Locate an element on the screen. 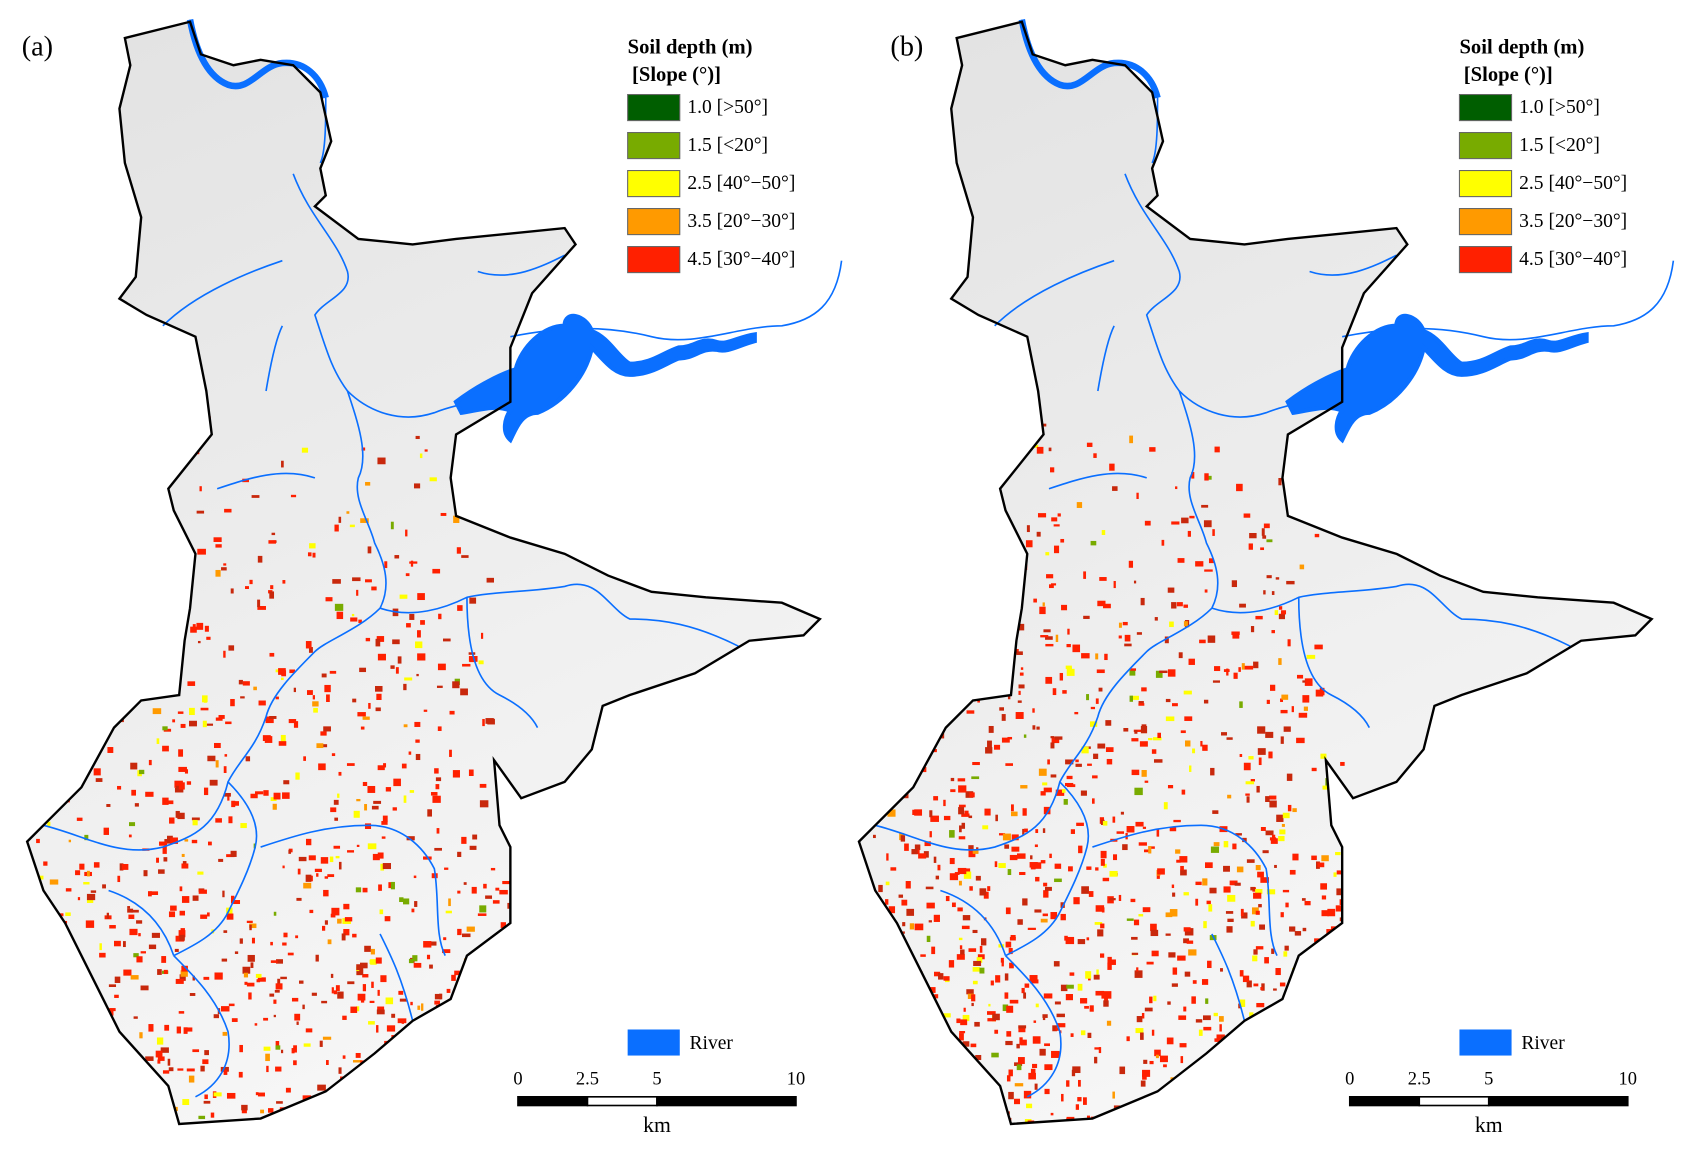 This screenshot has height=1149, width=1694. legend-subtitle: [Slope (°)] is located at coordinates (676, 75).